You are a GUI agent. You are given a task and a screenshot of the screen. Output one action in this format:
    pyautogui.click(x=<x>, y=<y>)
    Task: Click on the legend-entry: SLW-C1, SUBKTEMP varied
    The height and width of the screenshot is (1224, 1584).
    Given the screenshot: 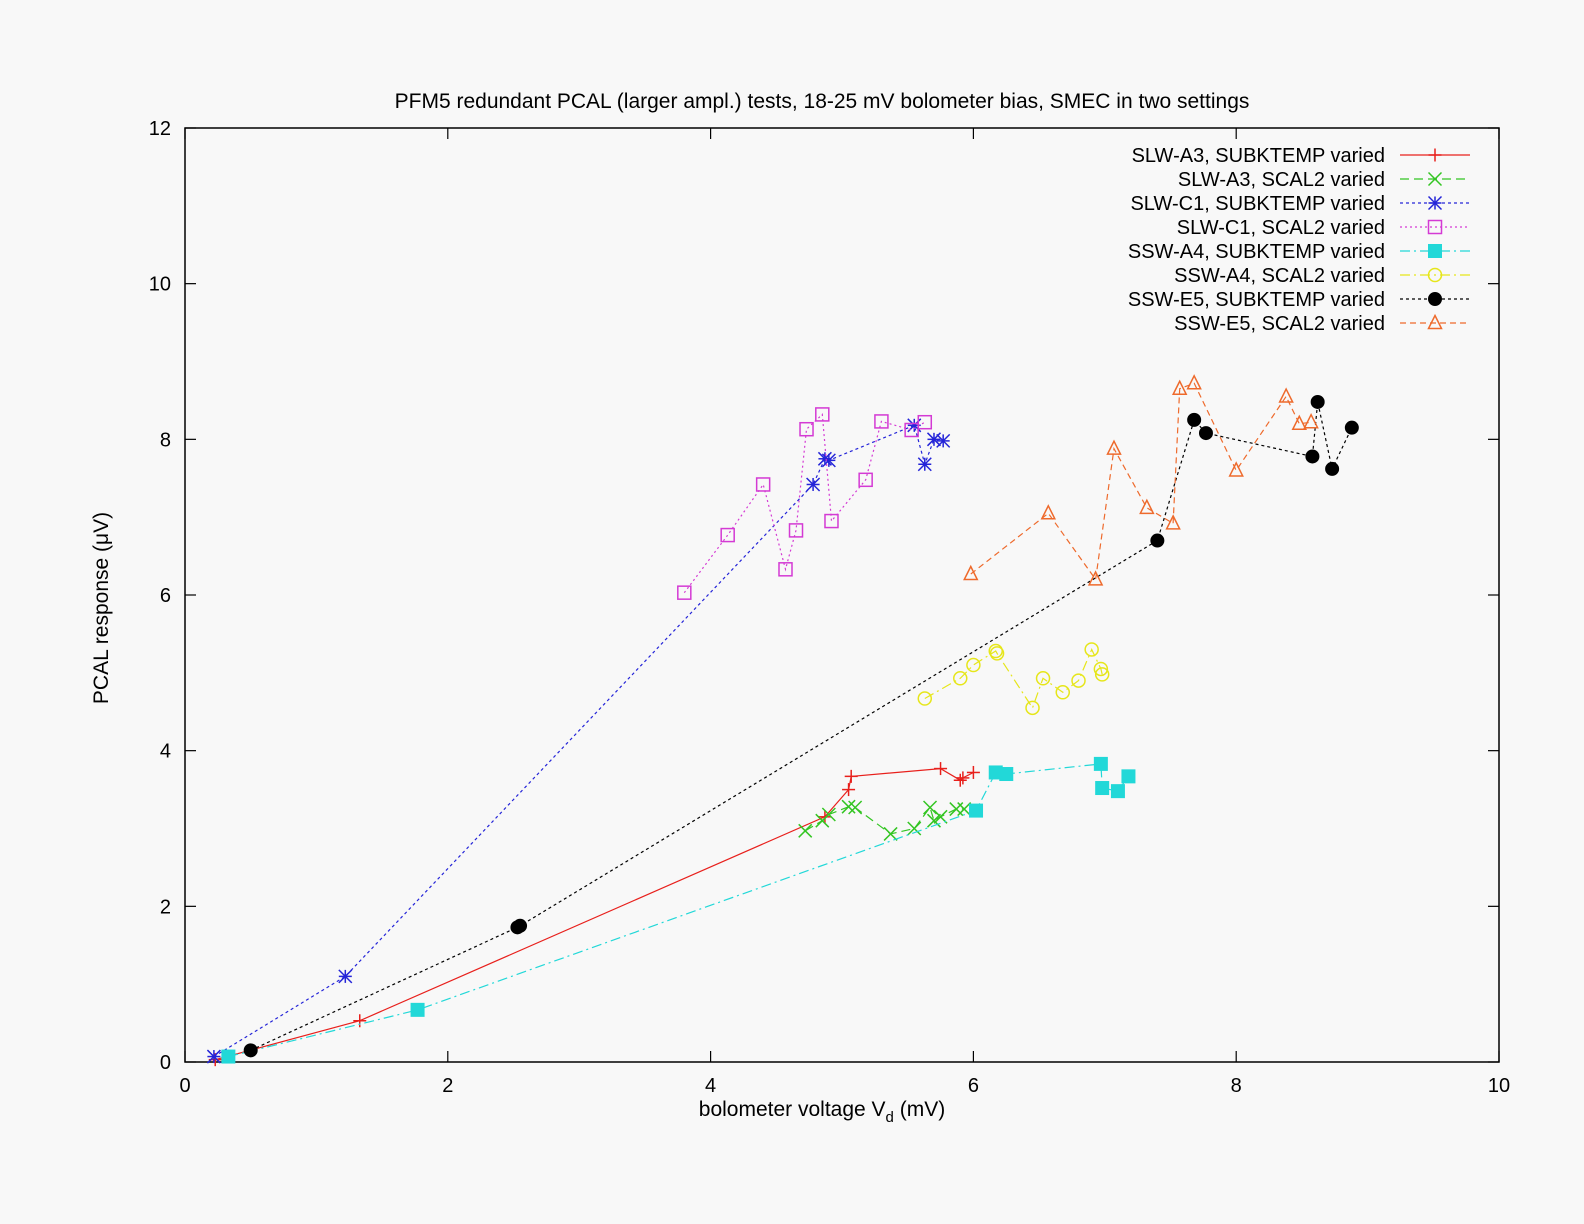 What is the action you would take?
    pyautogui.click(x=1300, y=204)
    